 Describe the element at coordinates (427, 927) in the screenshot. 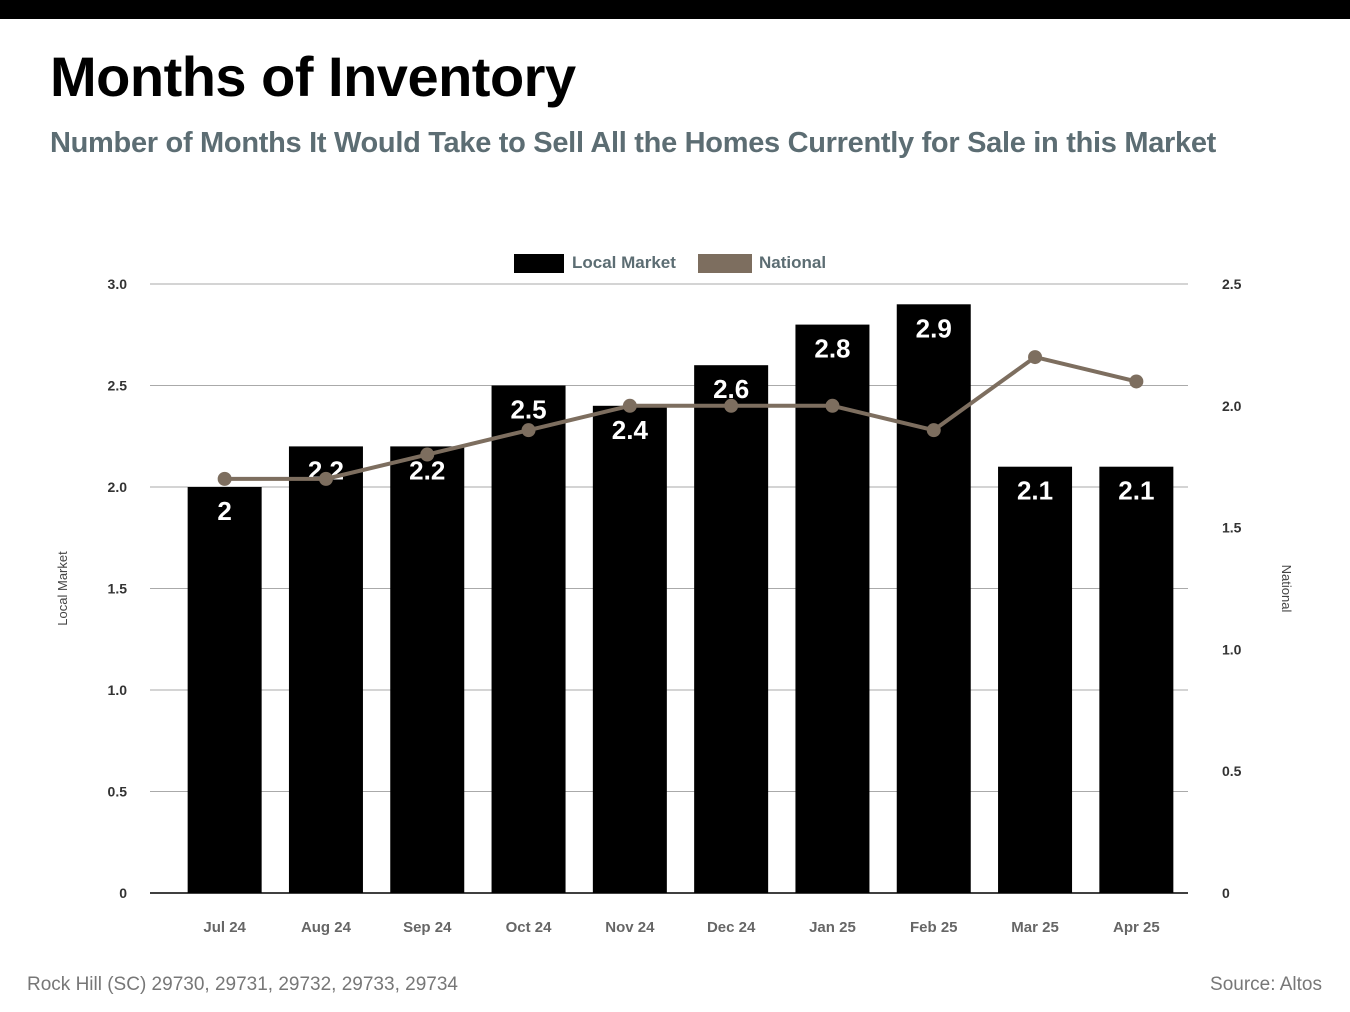

I see `x-tick-label: Sep 24` at that location.